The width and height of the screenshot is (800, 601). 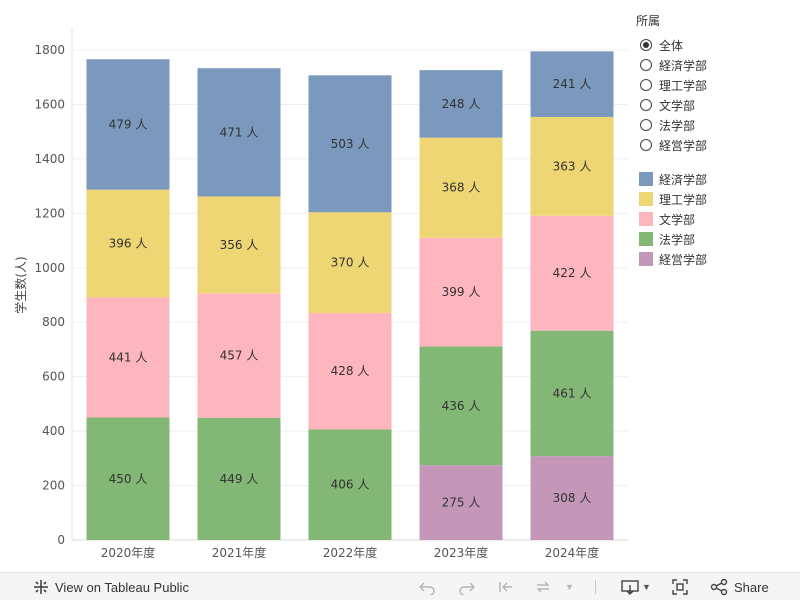 What do you see at coordinates (716, 85) in the screenshot?
I see `filter-option: 理工学部` at bounding box center [716, 85].